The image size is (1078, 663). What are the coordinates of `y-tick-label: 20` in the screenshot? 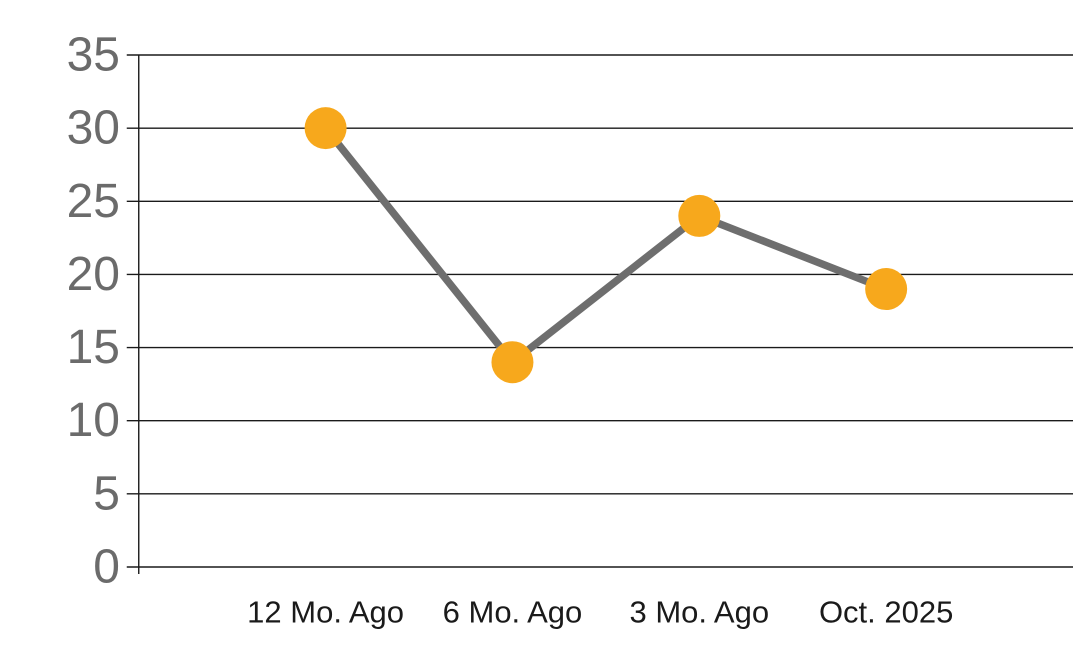 It's located at (93, 274).